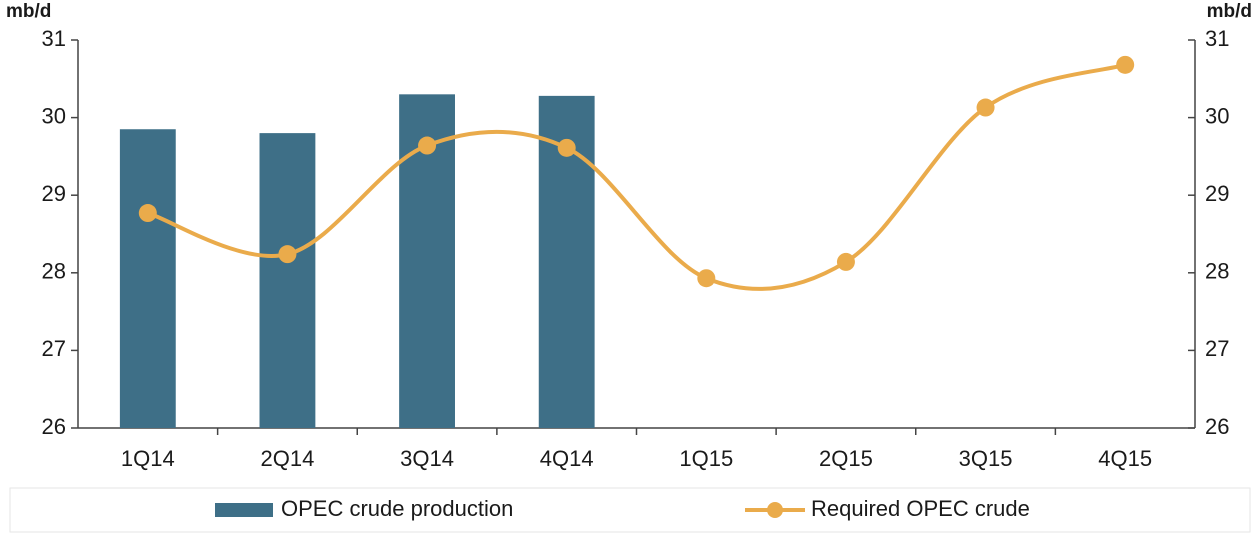  I want to click on y-tick-label: 30, so click(54, 115).